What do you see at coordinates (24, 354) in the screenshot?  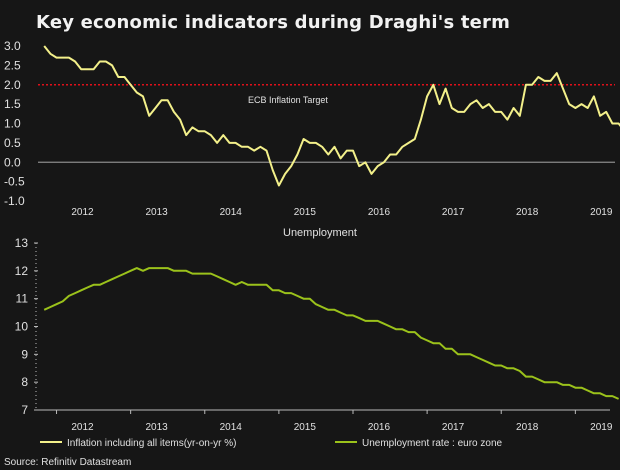 I see `y-tick-label: 9` at bounding box center [24, 354].